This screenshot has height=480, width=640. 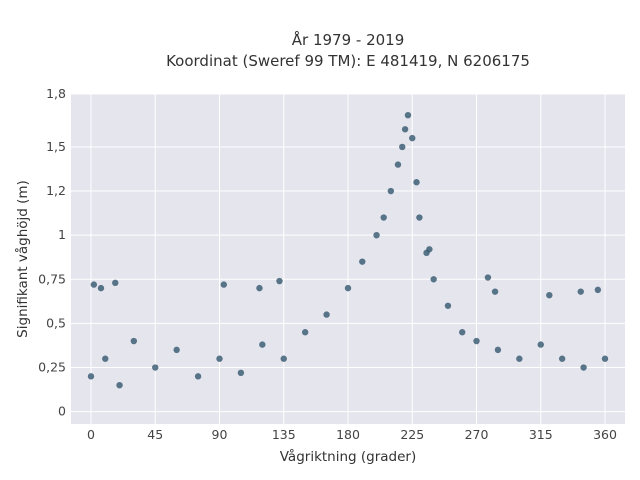 I want to click on x-tick-label: 0, so click(x=91, y=434).